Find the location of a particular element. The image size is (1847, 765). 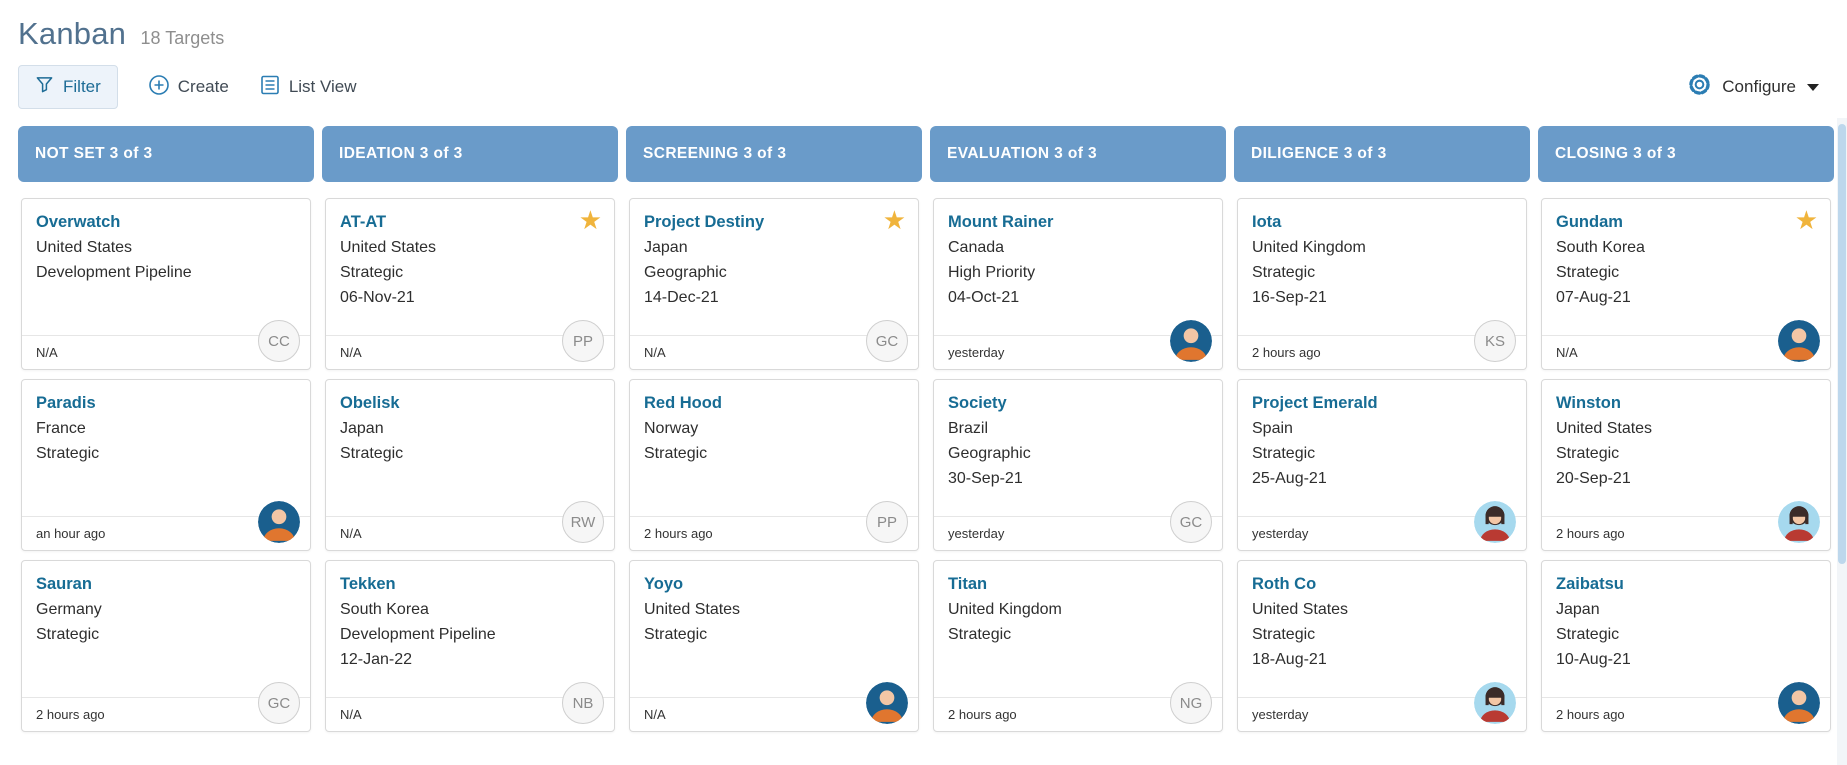

card-title-link: Project Destiny is located at coordinates (704, 222).